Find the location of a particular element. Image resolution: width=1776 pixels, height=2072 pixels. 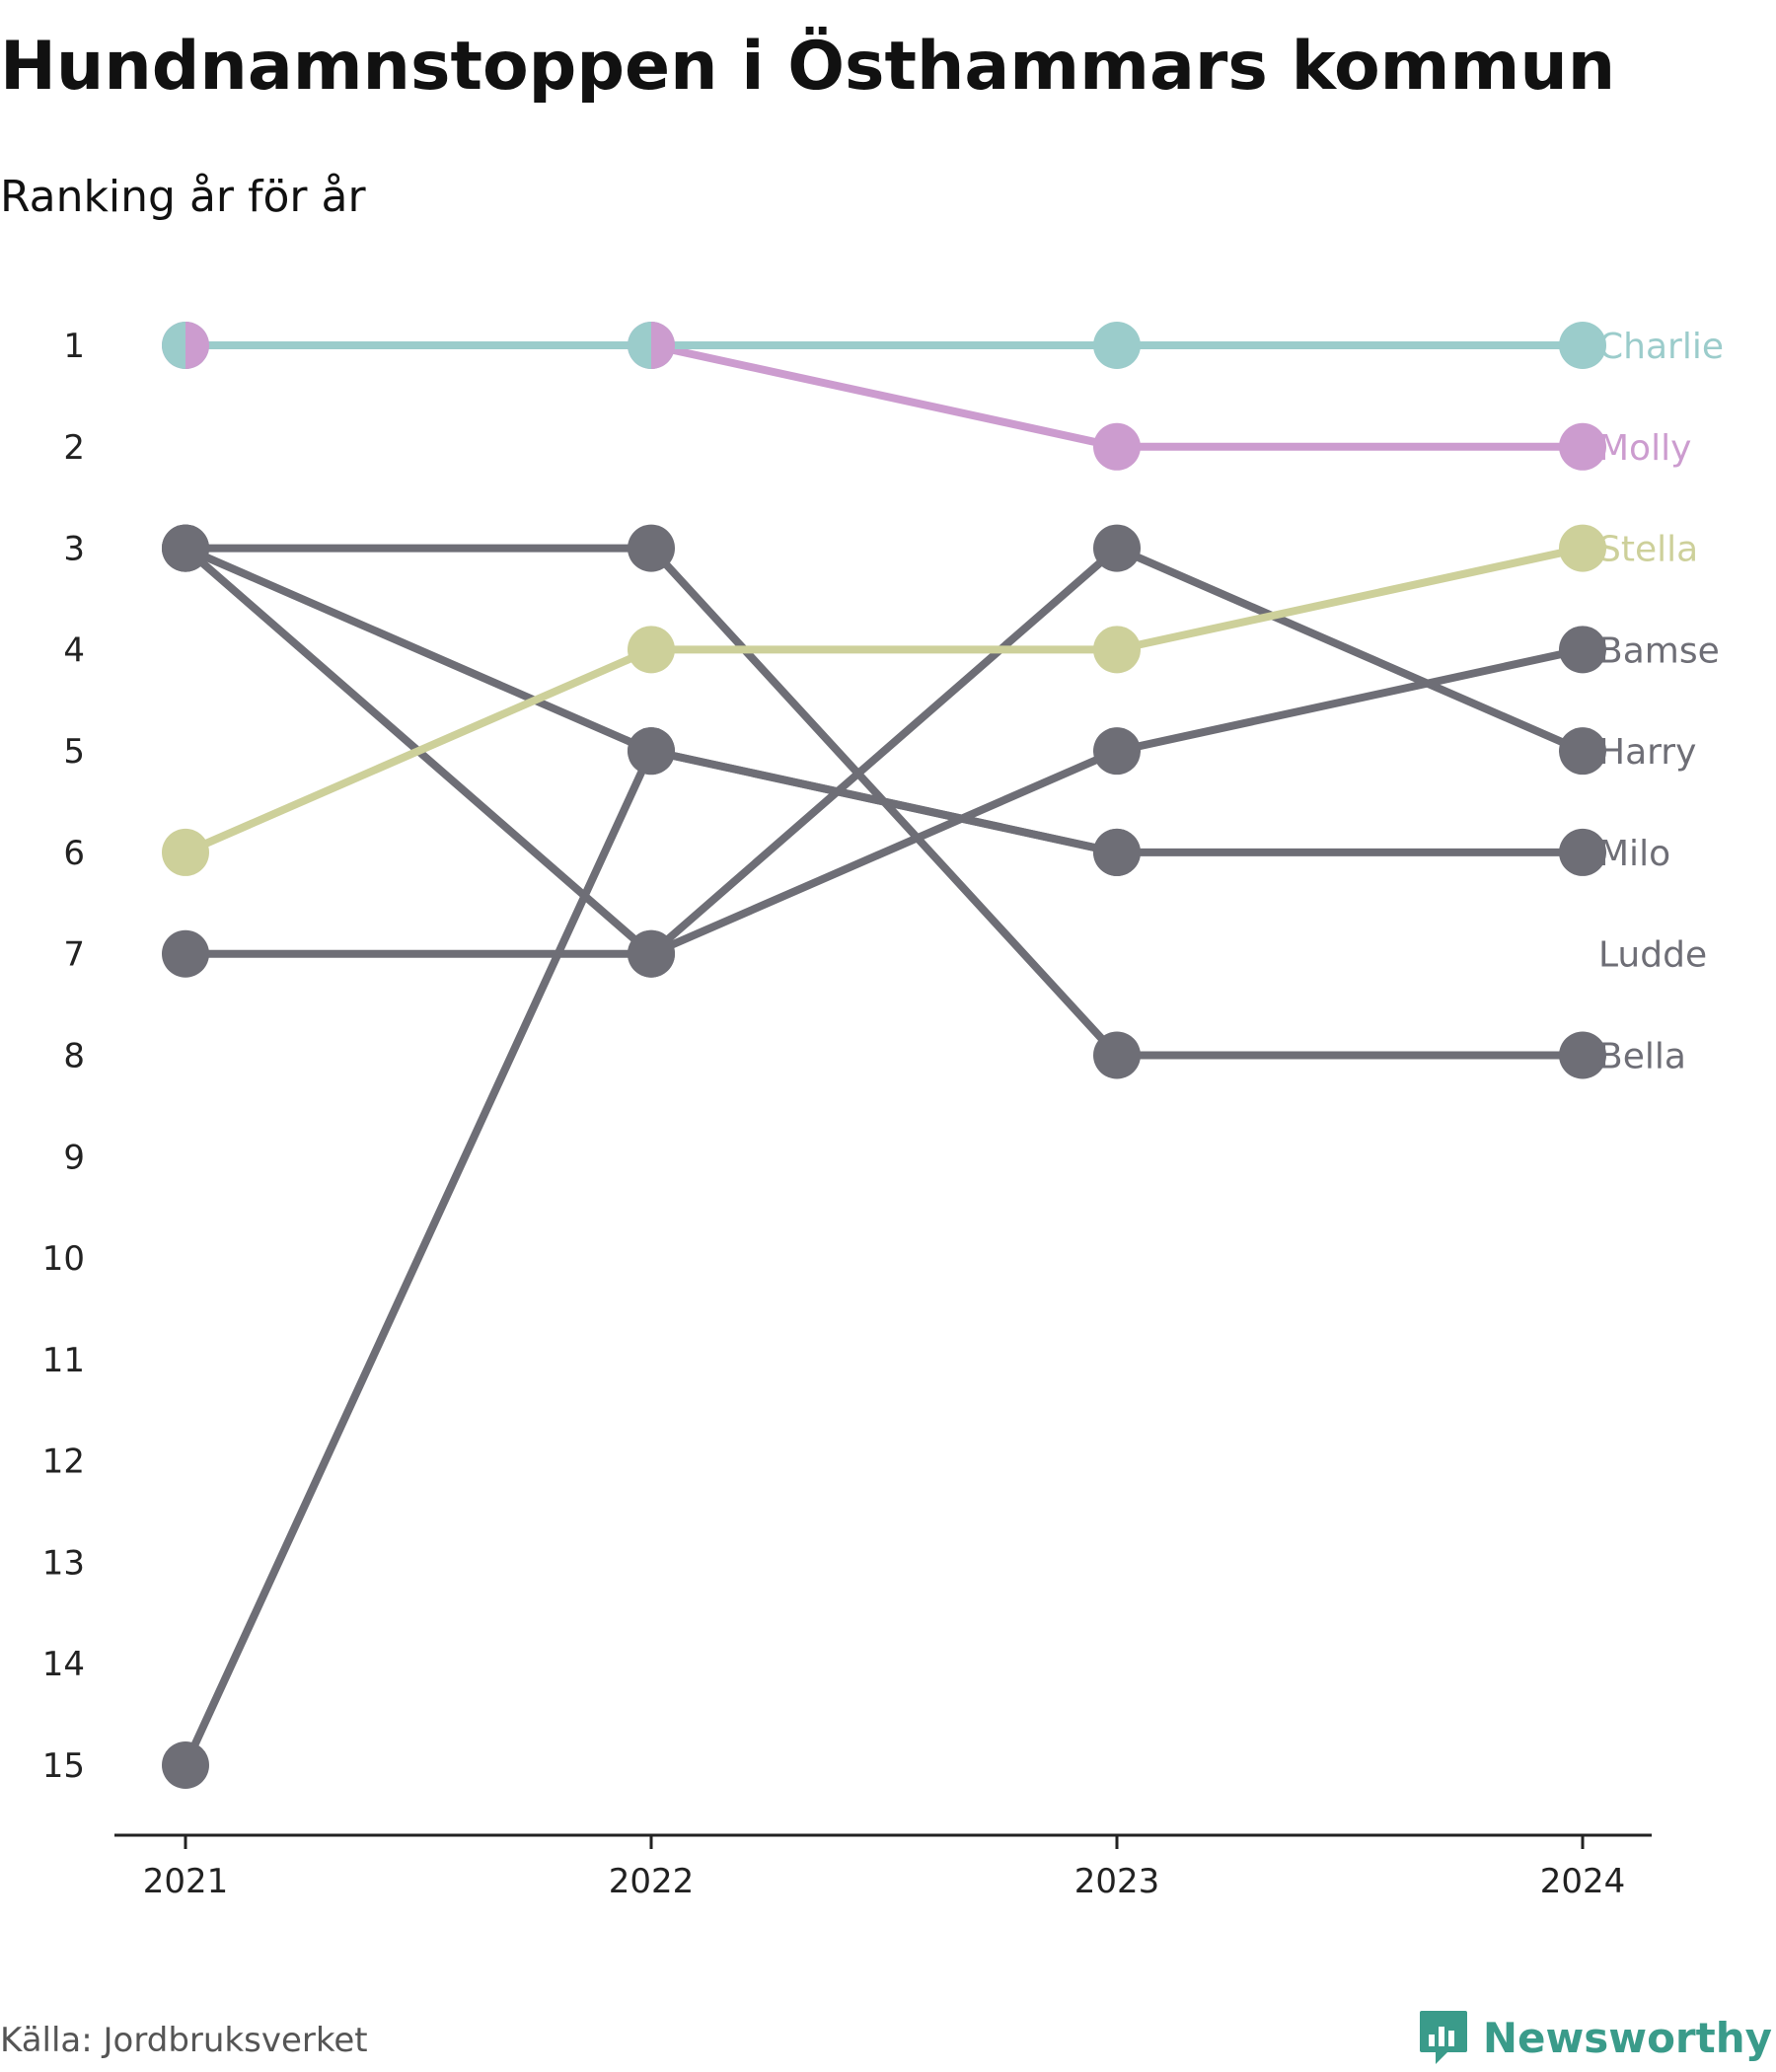

y-tick-label: 10 is located at coordinates (64, 1259).